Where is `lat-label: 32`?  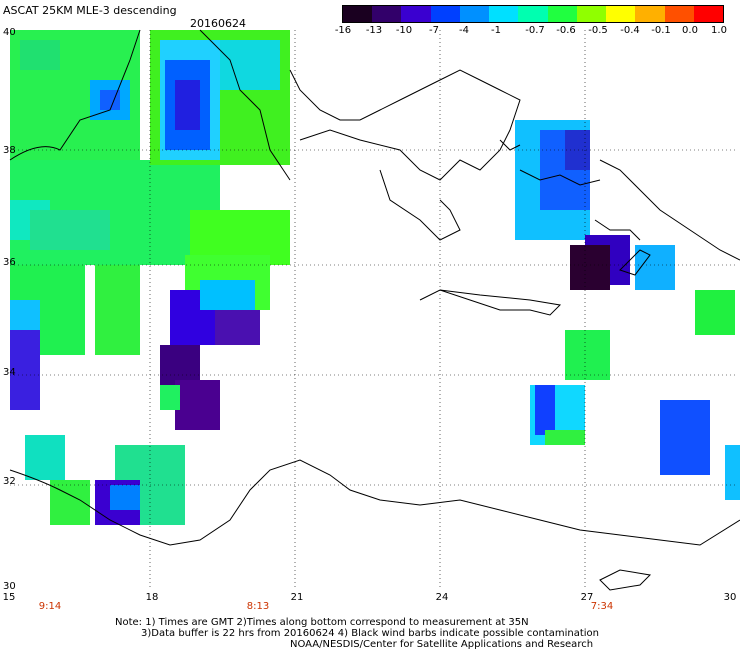 lat-label: 32 is located at coordinates (9, 481).